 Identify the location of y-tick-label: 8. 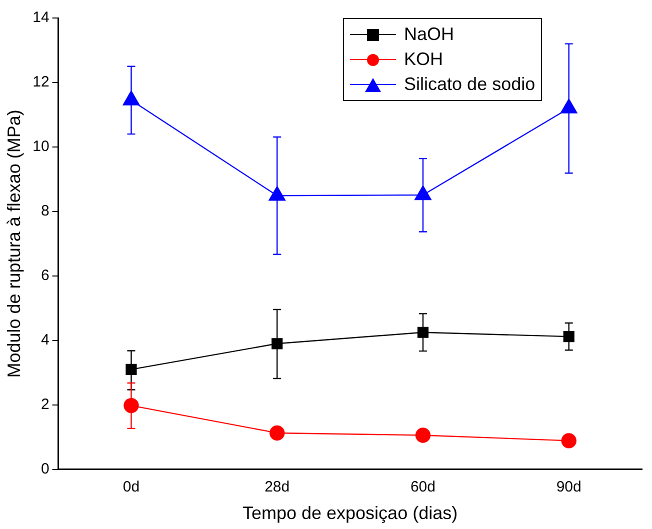
(45, 211).